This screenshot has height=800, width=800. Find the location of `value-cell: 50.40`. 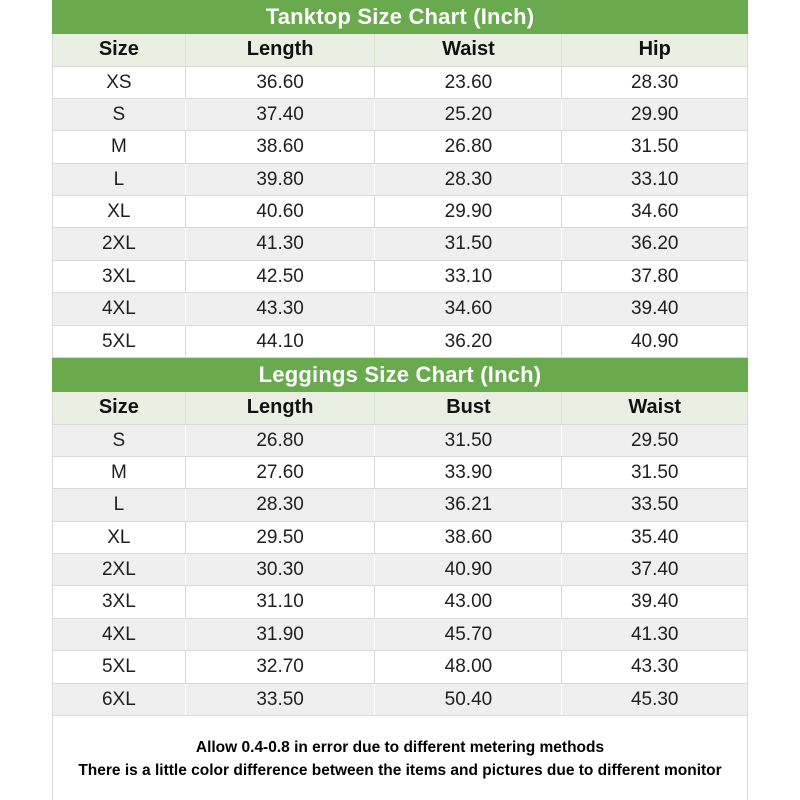

value-cell: 50.40 is located at coordinates (469, 699).